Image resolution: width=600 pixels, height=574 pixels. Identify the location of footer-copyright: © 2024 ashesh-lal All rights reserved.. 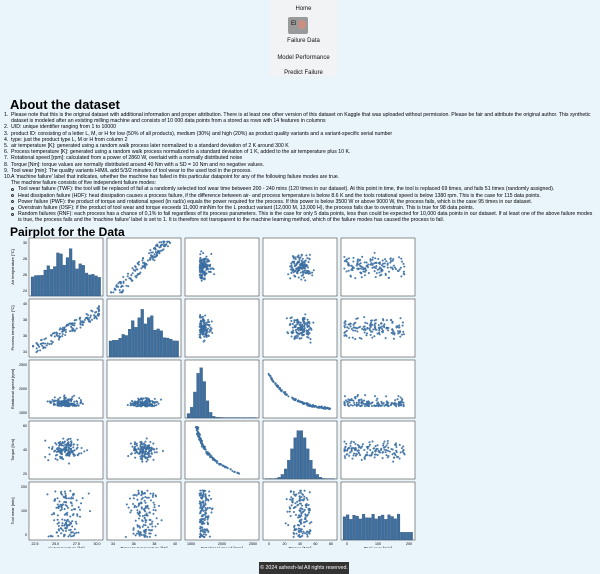
(304, 568).